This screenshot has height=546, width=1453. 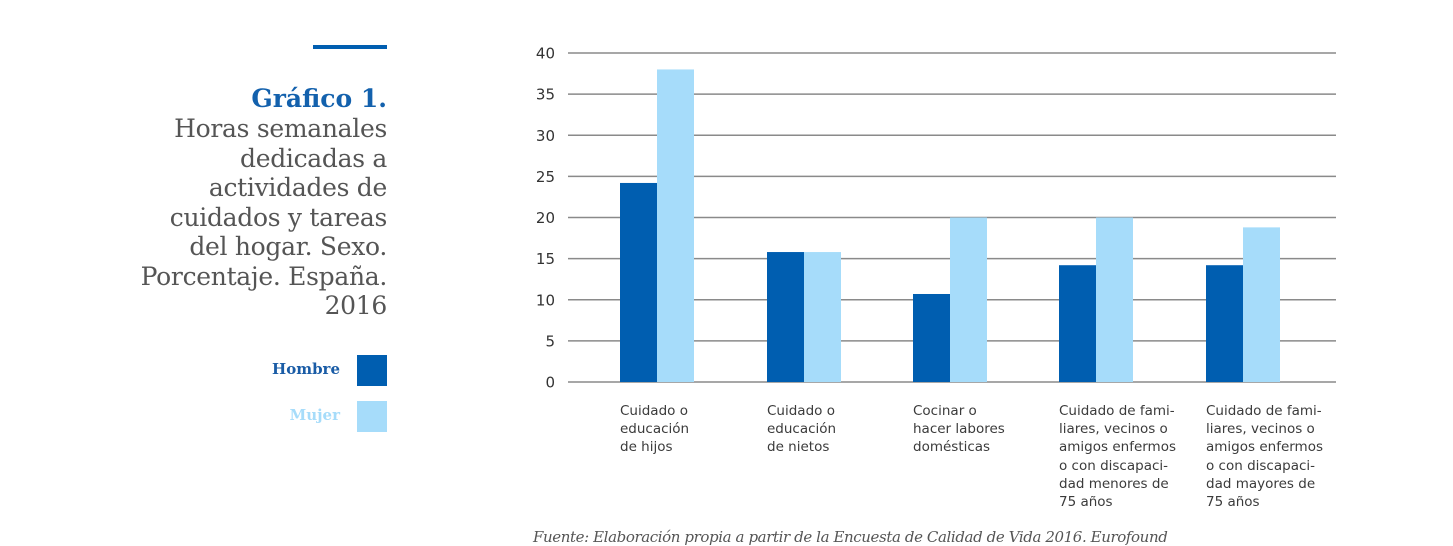 What do you see at coordinates (288, 246) in the screenshot?
I see `chart-title-line: del hogar. Sexo.` at bounding box center [288, 246].